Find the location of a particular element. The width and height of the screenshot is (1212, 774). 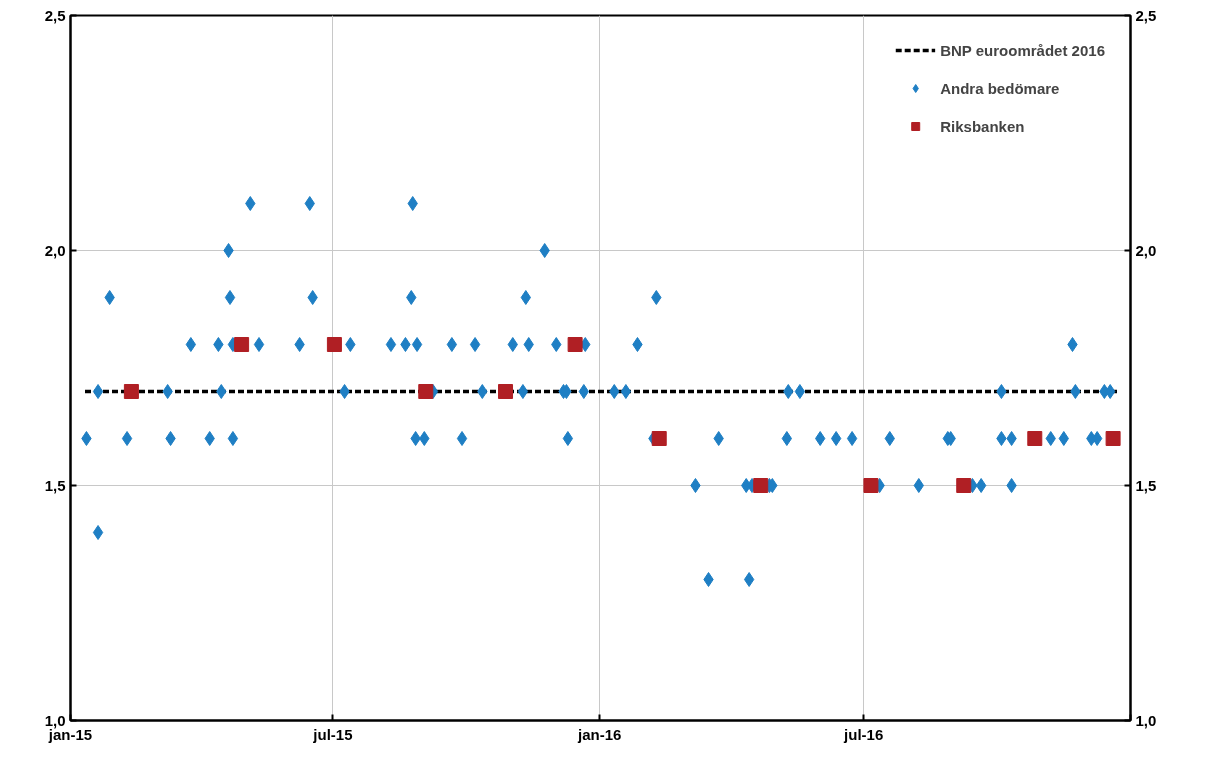

y-tick-label: 2,0 is located at coordinates (55, 250).